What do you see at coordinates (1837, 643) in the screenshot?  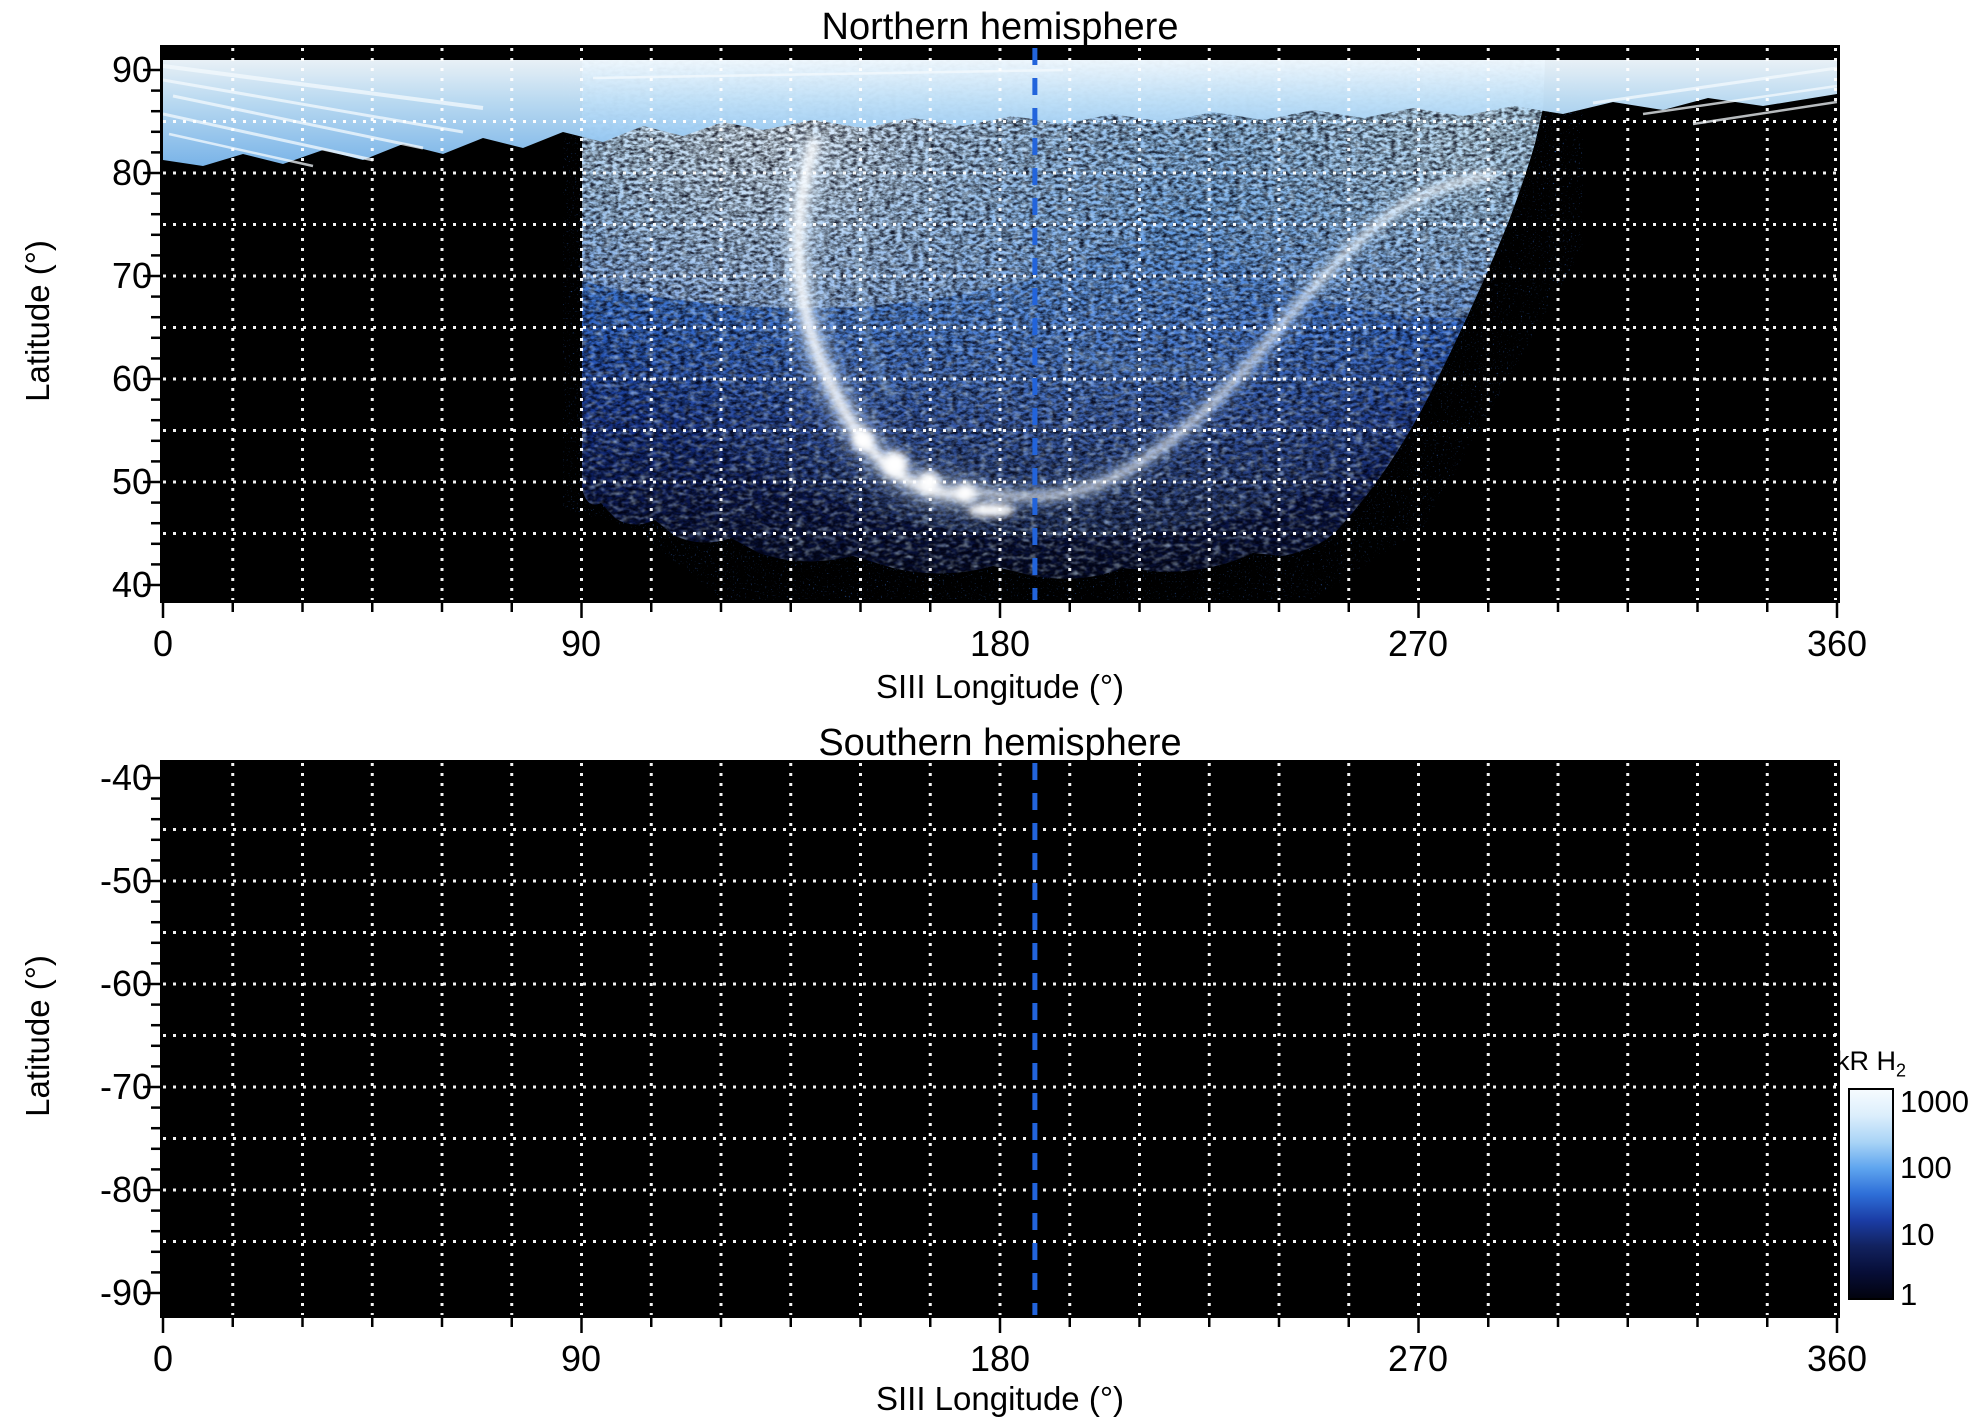 I see `north-xtick-360: 360` at bounding box center [1837, 643].